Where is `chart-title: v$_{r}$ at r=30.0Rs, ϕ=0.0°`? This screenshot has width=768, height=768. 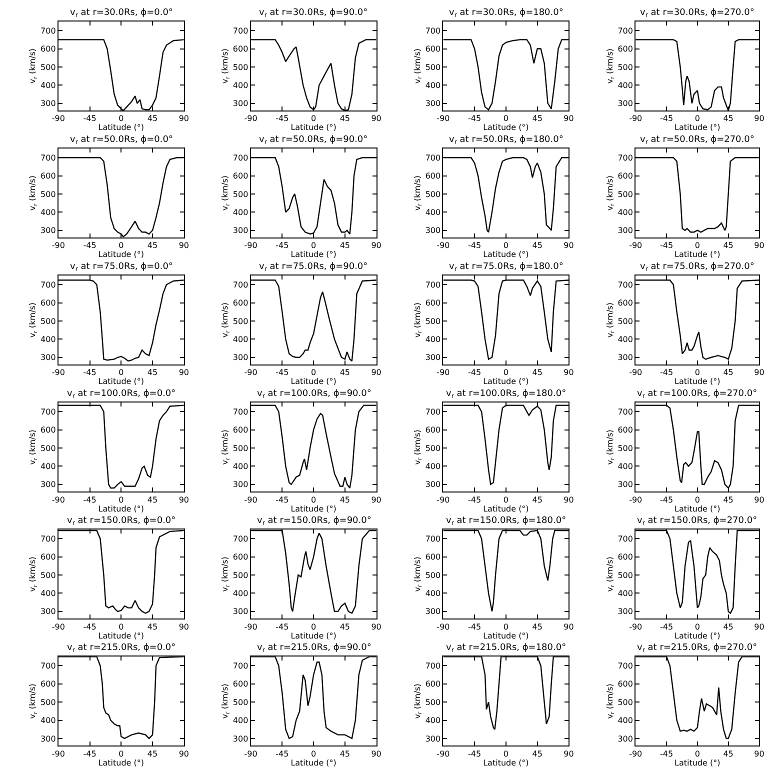
chart-title: v$_{r}$ at r=30.0Rs, ϕ=0.0° is located at coordinates (121, 13).